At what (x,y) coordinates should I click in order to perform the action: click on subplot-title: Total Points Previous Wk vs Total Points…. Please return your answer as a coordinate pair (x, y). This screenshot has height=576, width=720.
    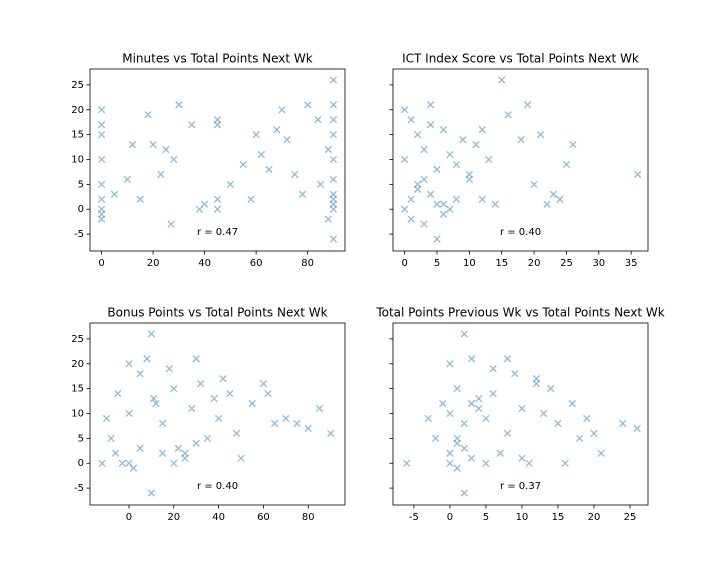
    Looking at the image, I should click on (519, 313).